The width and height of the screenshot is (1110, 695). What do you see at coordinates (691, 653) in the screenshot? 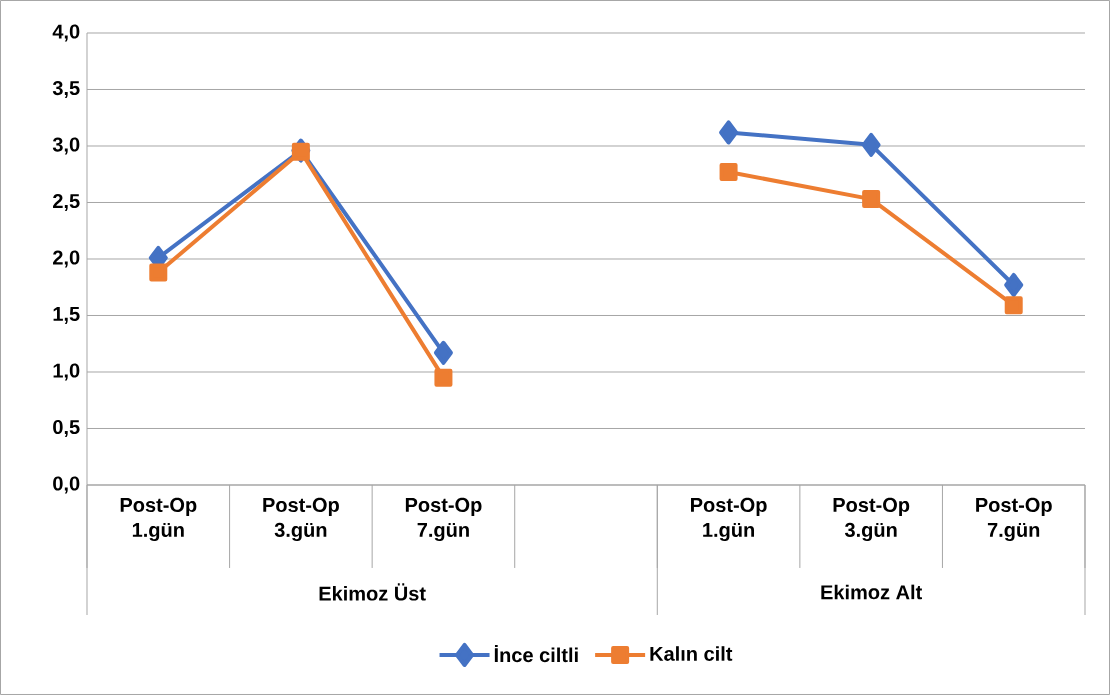
I see `legend-label: Kalın cilt` at bounding box center [691, 653].